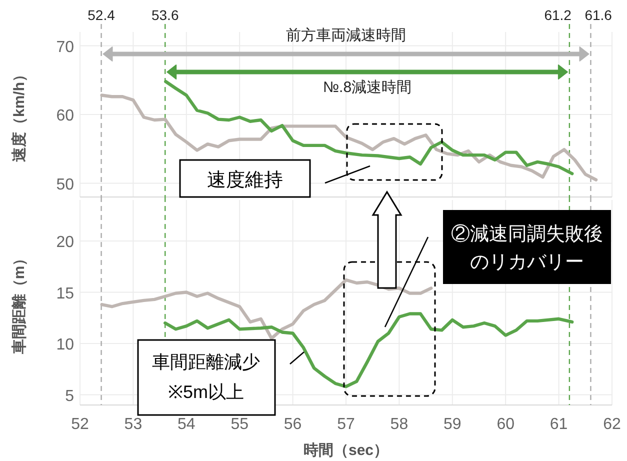  Describe the element at coordinates (399, 424) in the screenshot. I see `x-tick-label: 58` at that location.